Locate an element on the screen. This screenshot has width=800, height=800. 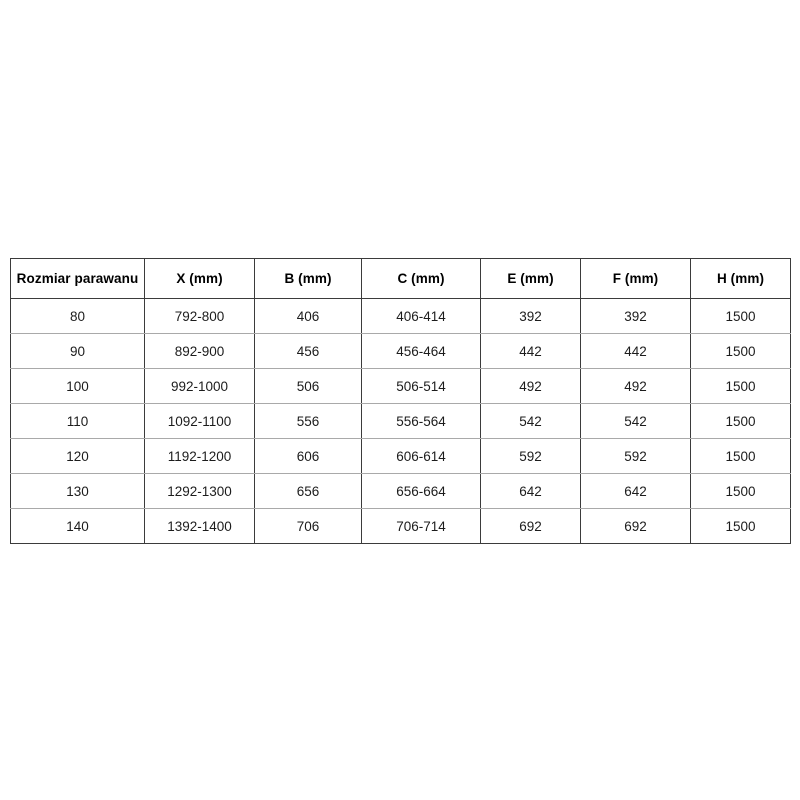
cell-b: 506 is located at coordinates (308, 386).